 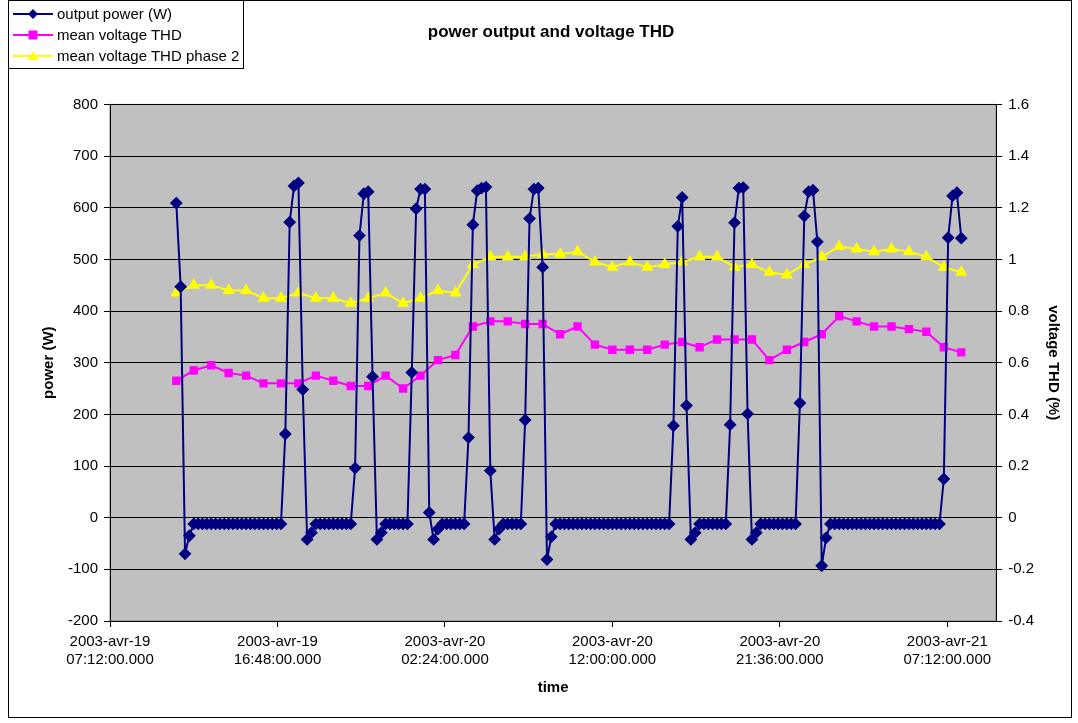 I want to click on y-axis-title: power (W), so click(x=48, y=362).